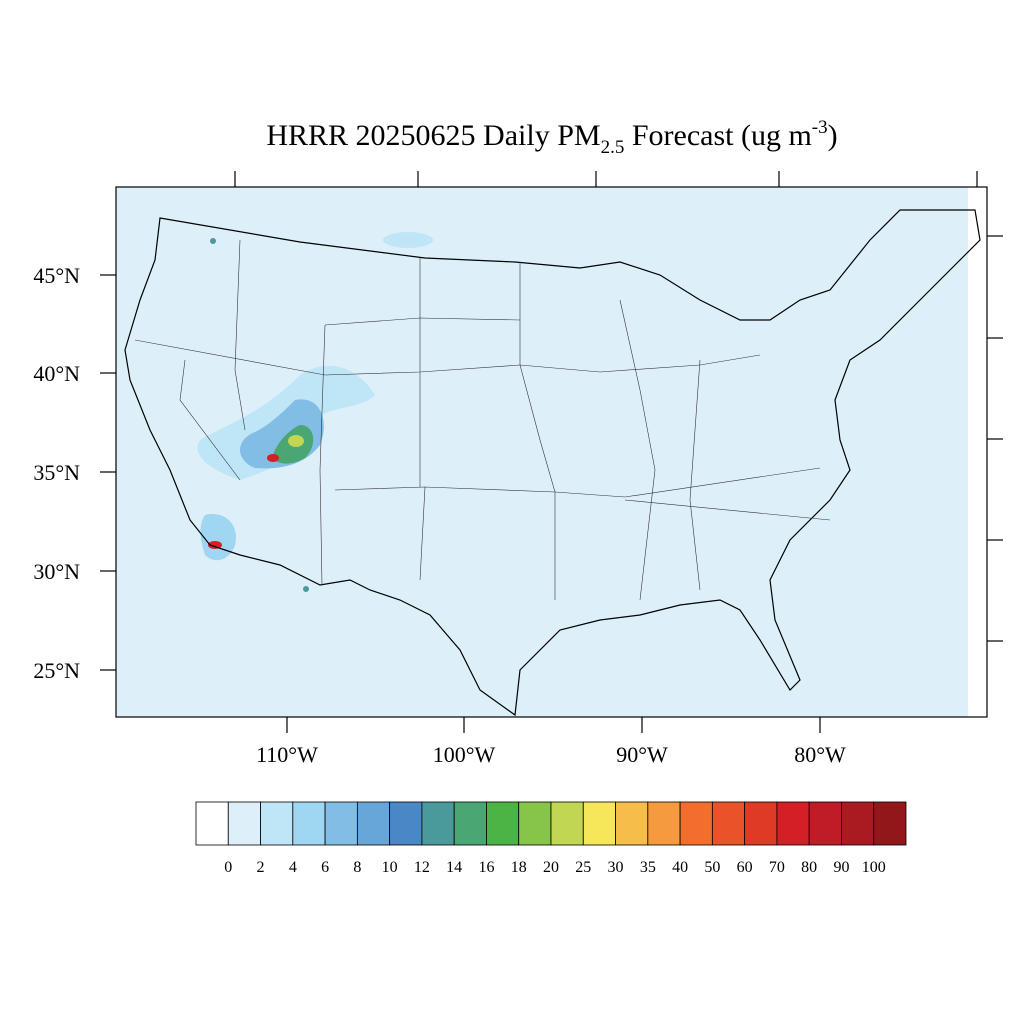 The height and width of the screenshot is (1024, 1024). What do you see at coordinates (261, 867) in the screenshot?
I see `colorbar-label: 2` at bounding box center [261, 867].